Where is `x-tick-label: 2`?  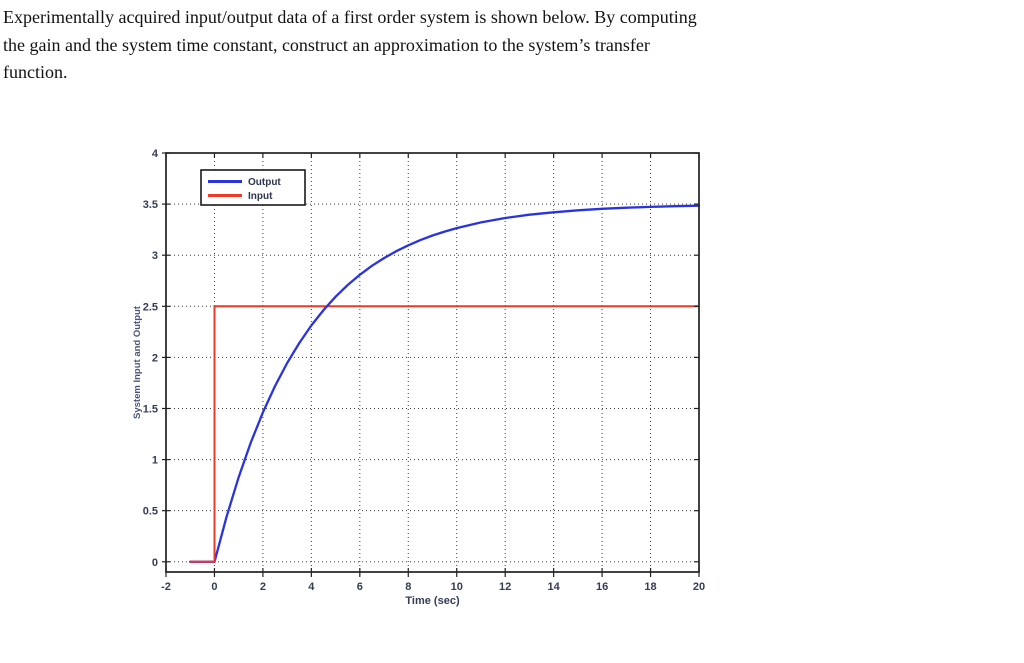
x-tick-label: 2 is located at coordinates (263, 587).